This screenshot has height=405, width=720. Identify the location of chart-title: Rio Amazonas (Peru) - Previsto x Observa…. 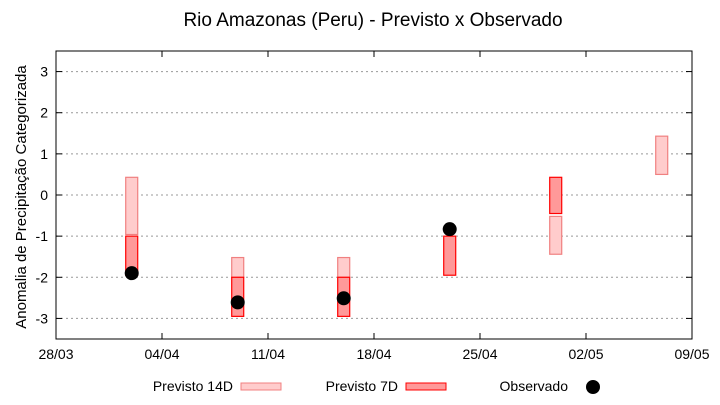
(372, 20).